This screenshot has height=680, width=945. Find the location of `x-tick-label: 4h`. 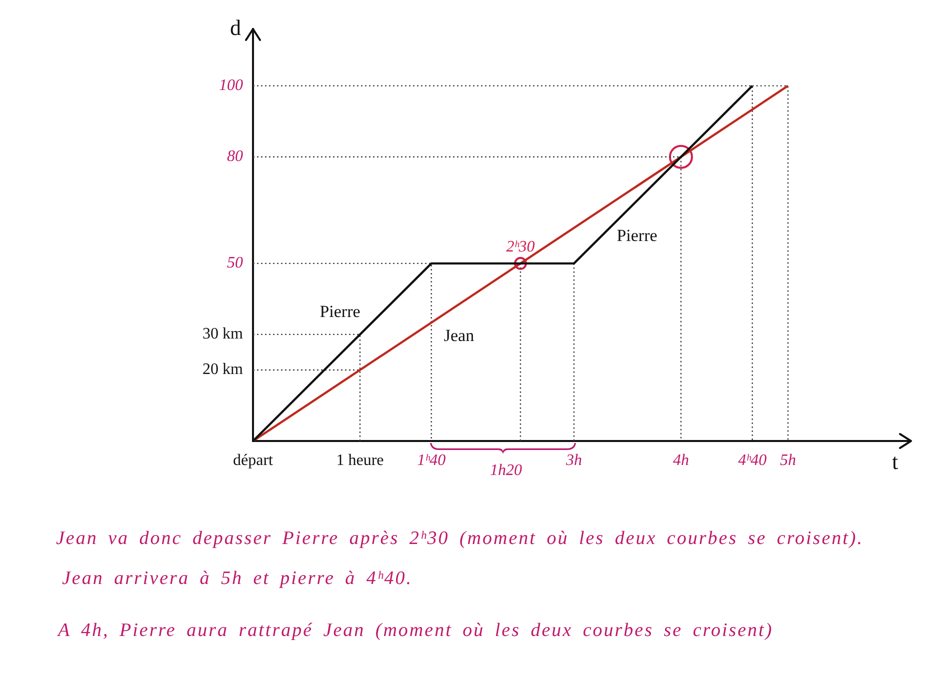

x-tick-label: 4h is located at coordinates (680, 460).